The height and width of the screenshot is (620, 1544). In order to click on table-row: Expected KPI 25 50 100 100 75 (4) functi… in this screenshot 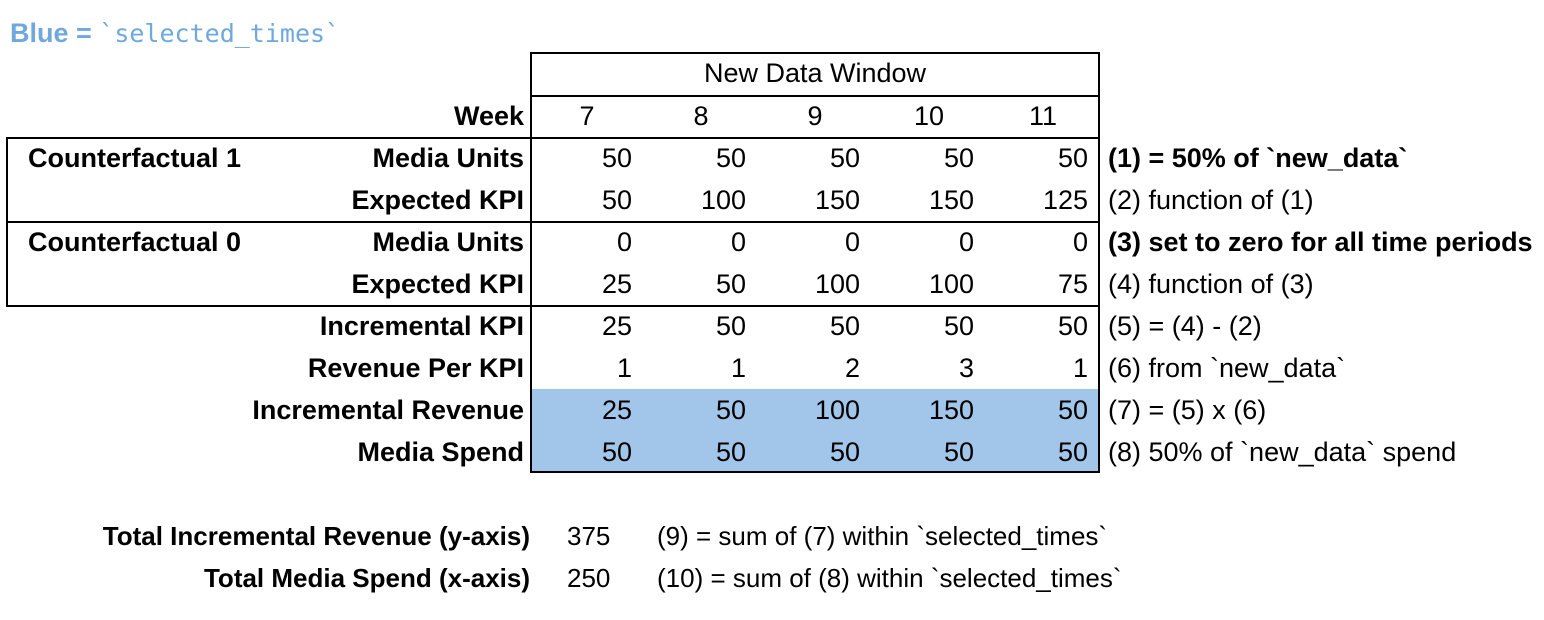, I will do `click(769, 284)`.